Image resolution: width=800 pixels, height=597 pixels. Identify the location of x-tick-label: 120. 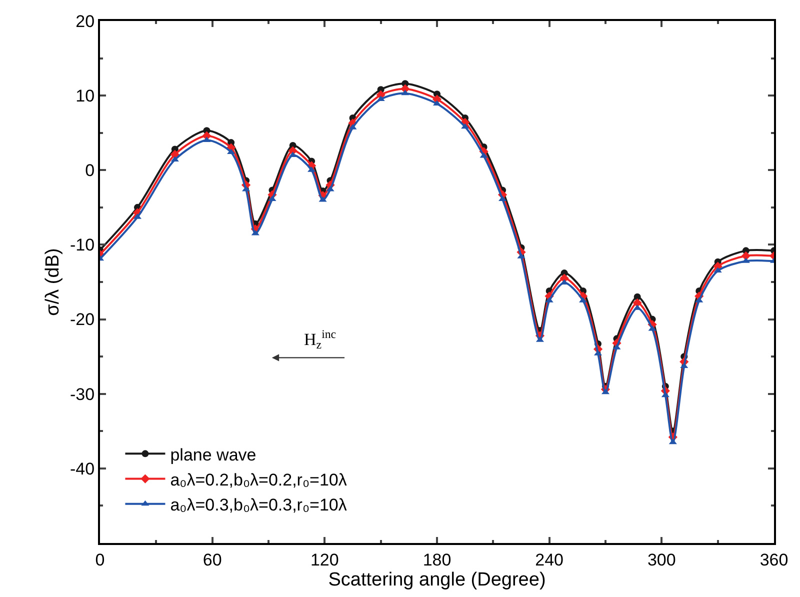
(324, 560).